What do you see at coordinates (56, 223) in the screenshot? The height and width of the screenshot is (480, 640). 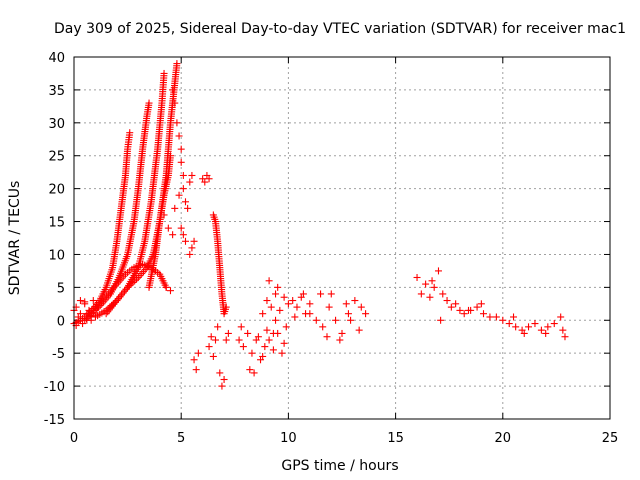 I see `y-tick-label: 15` at bounding box center [56, 223].